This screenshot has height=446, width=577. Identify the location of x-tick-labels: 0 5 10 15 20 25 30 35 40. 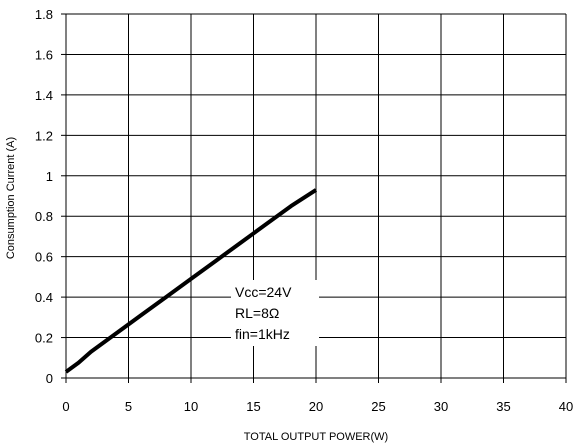
(317, 406).